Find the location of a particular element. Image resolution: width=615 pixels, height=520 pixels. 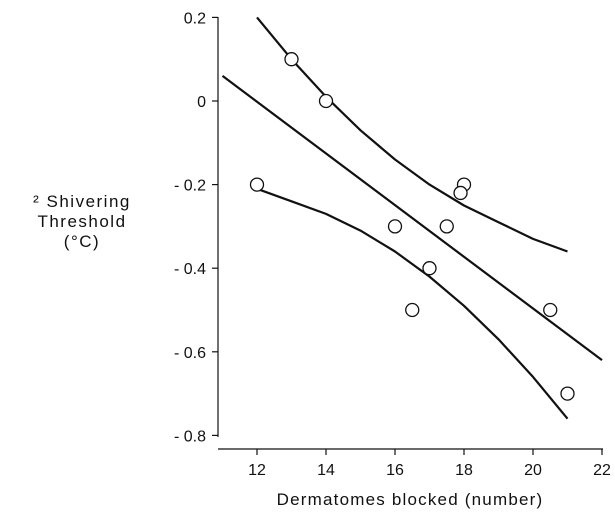

y-axis-label-line-3: (°C) is located at coordinates (82, 241).